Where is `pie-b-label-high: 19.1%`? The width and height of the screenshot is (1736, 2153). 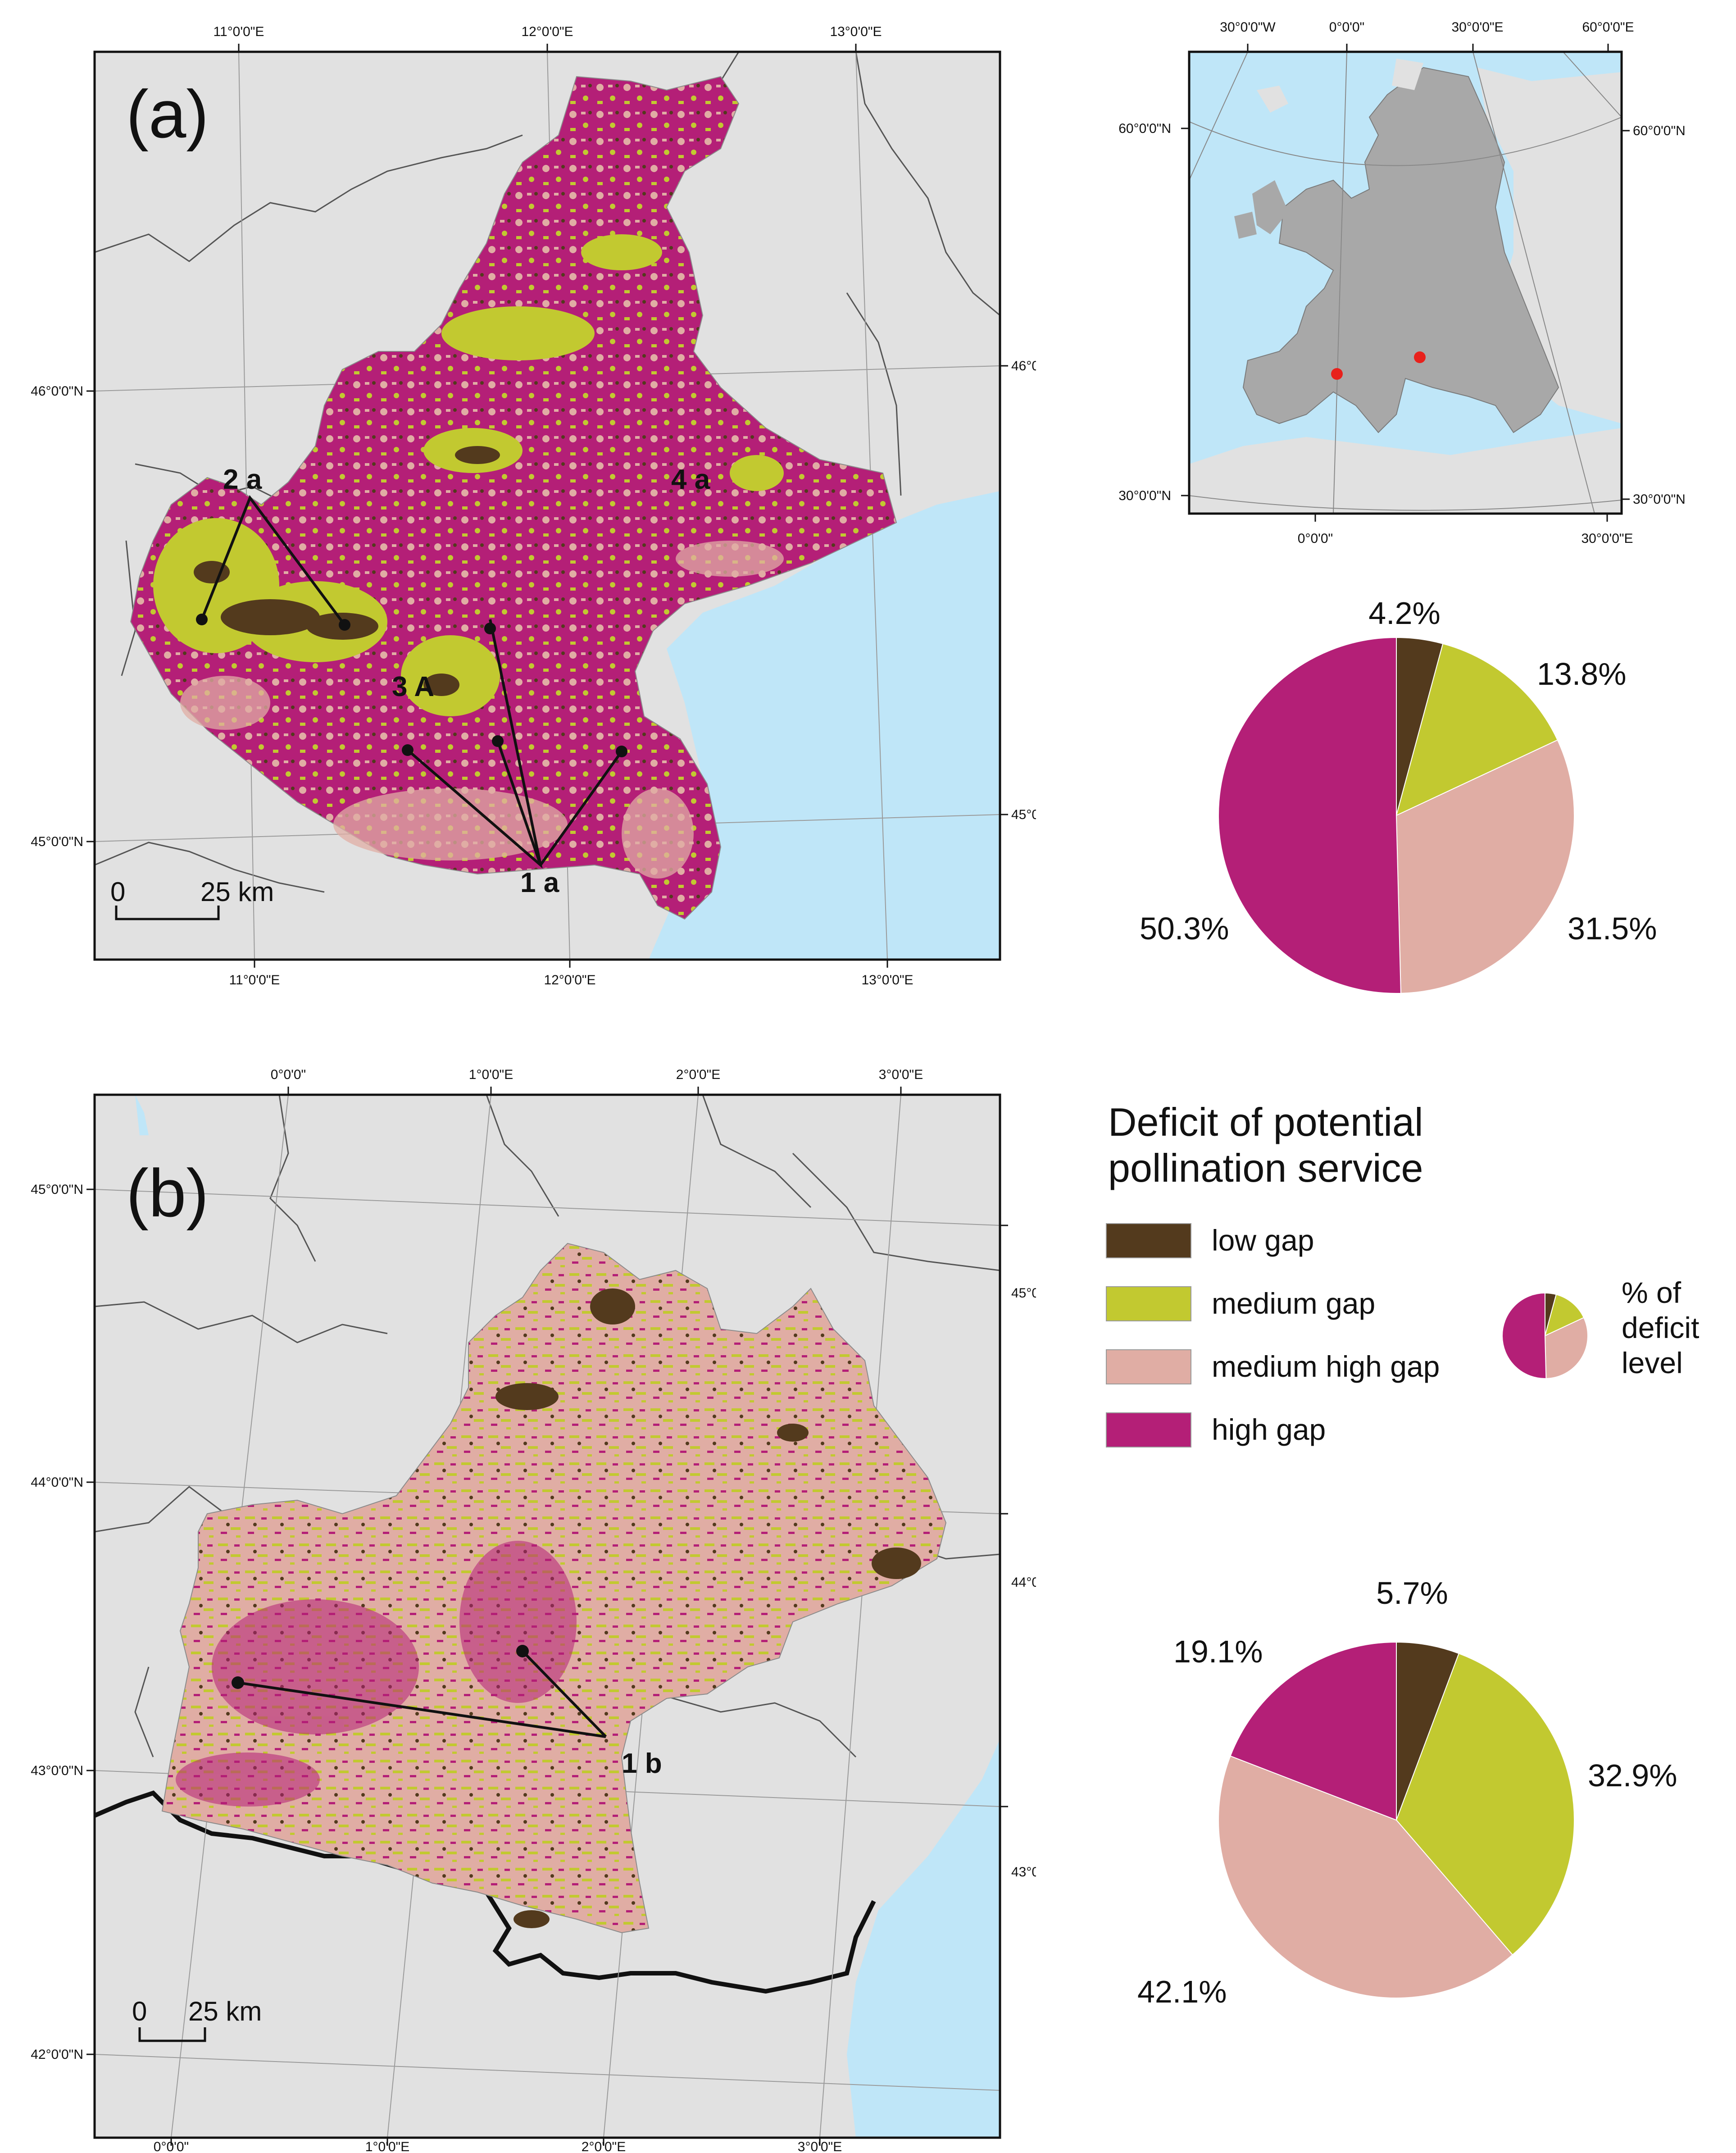
pie-b-label-high: 19.1% is located at coordinates (1218, 1651).